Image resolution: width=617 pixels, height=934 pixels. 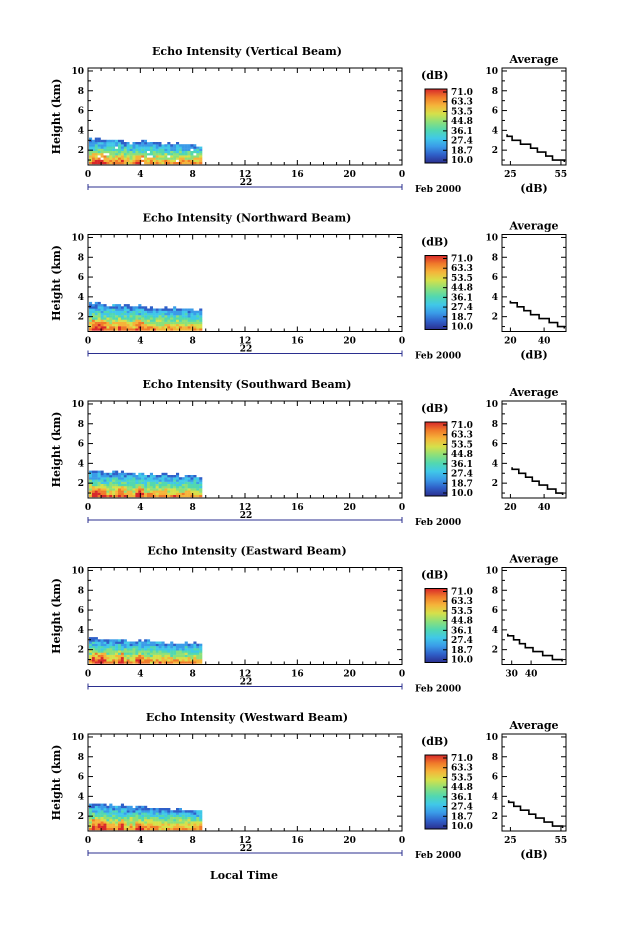 I want to click on average-frame, so click(x=534, y=449).